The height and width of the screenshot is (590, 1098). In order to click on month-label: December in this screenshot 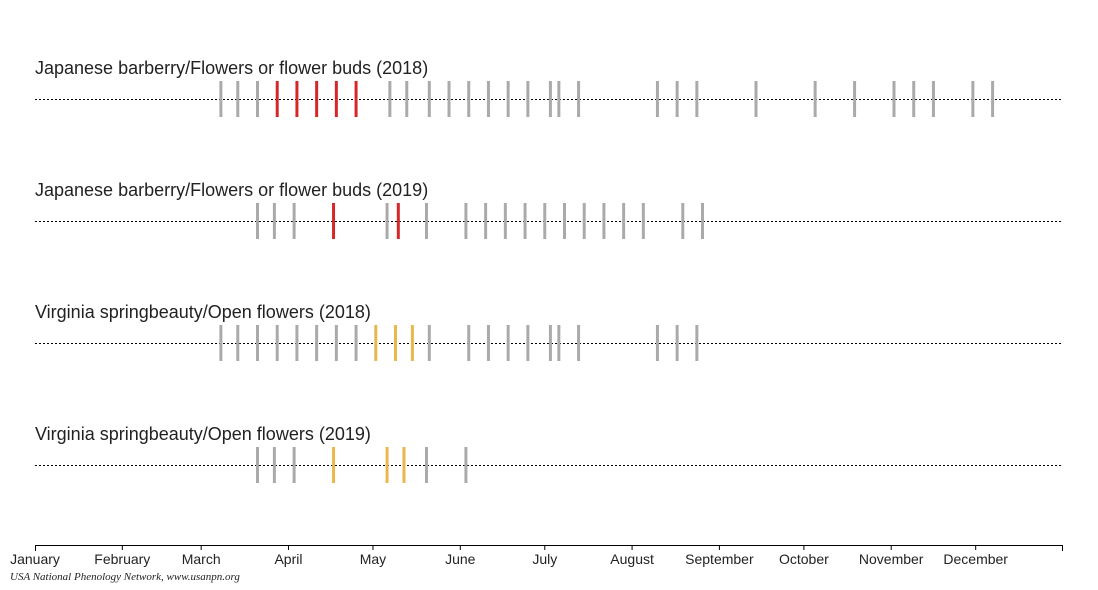, I will do `click(975, 559)`.